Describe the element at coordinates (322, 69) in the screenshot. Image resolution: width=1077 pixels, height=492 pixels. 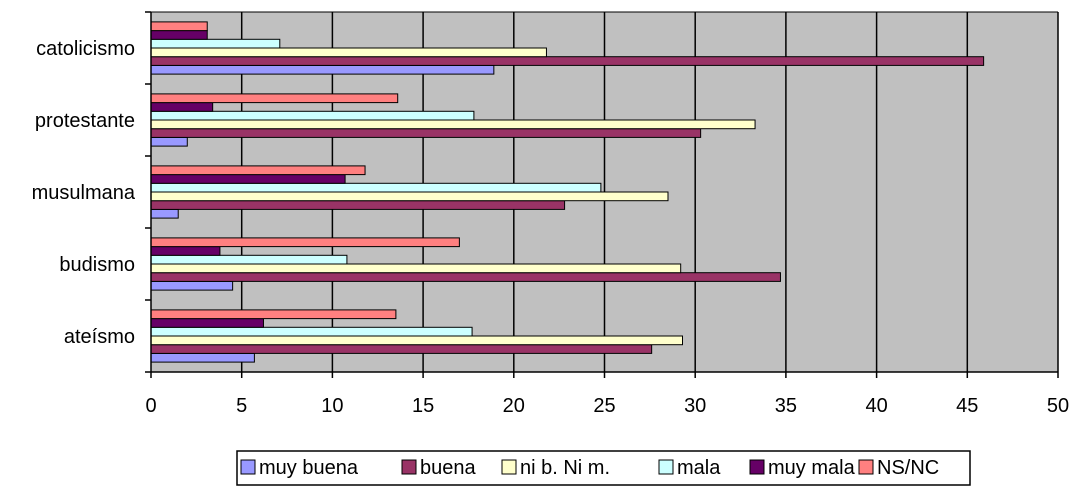
I see `bar-catolicismo-muy buena` at that location.